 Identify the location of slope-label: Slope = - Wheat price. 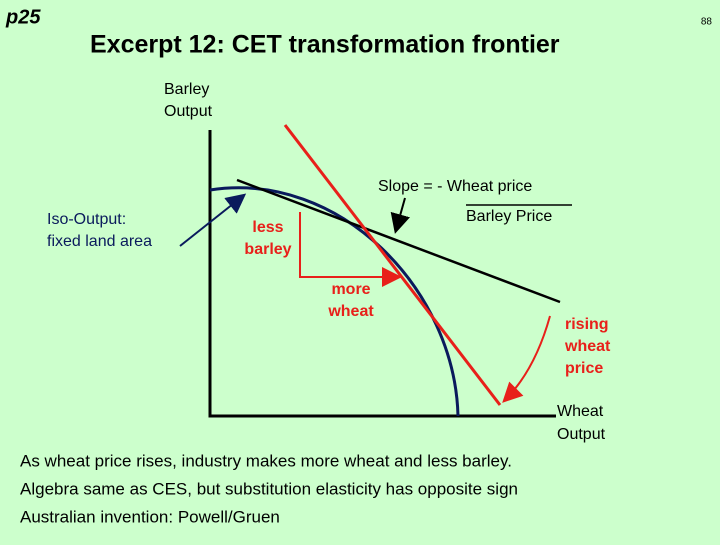
(455, 186).